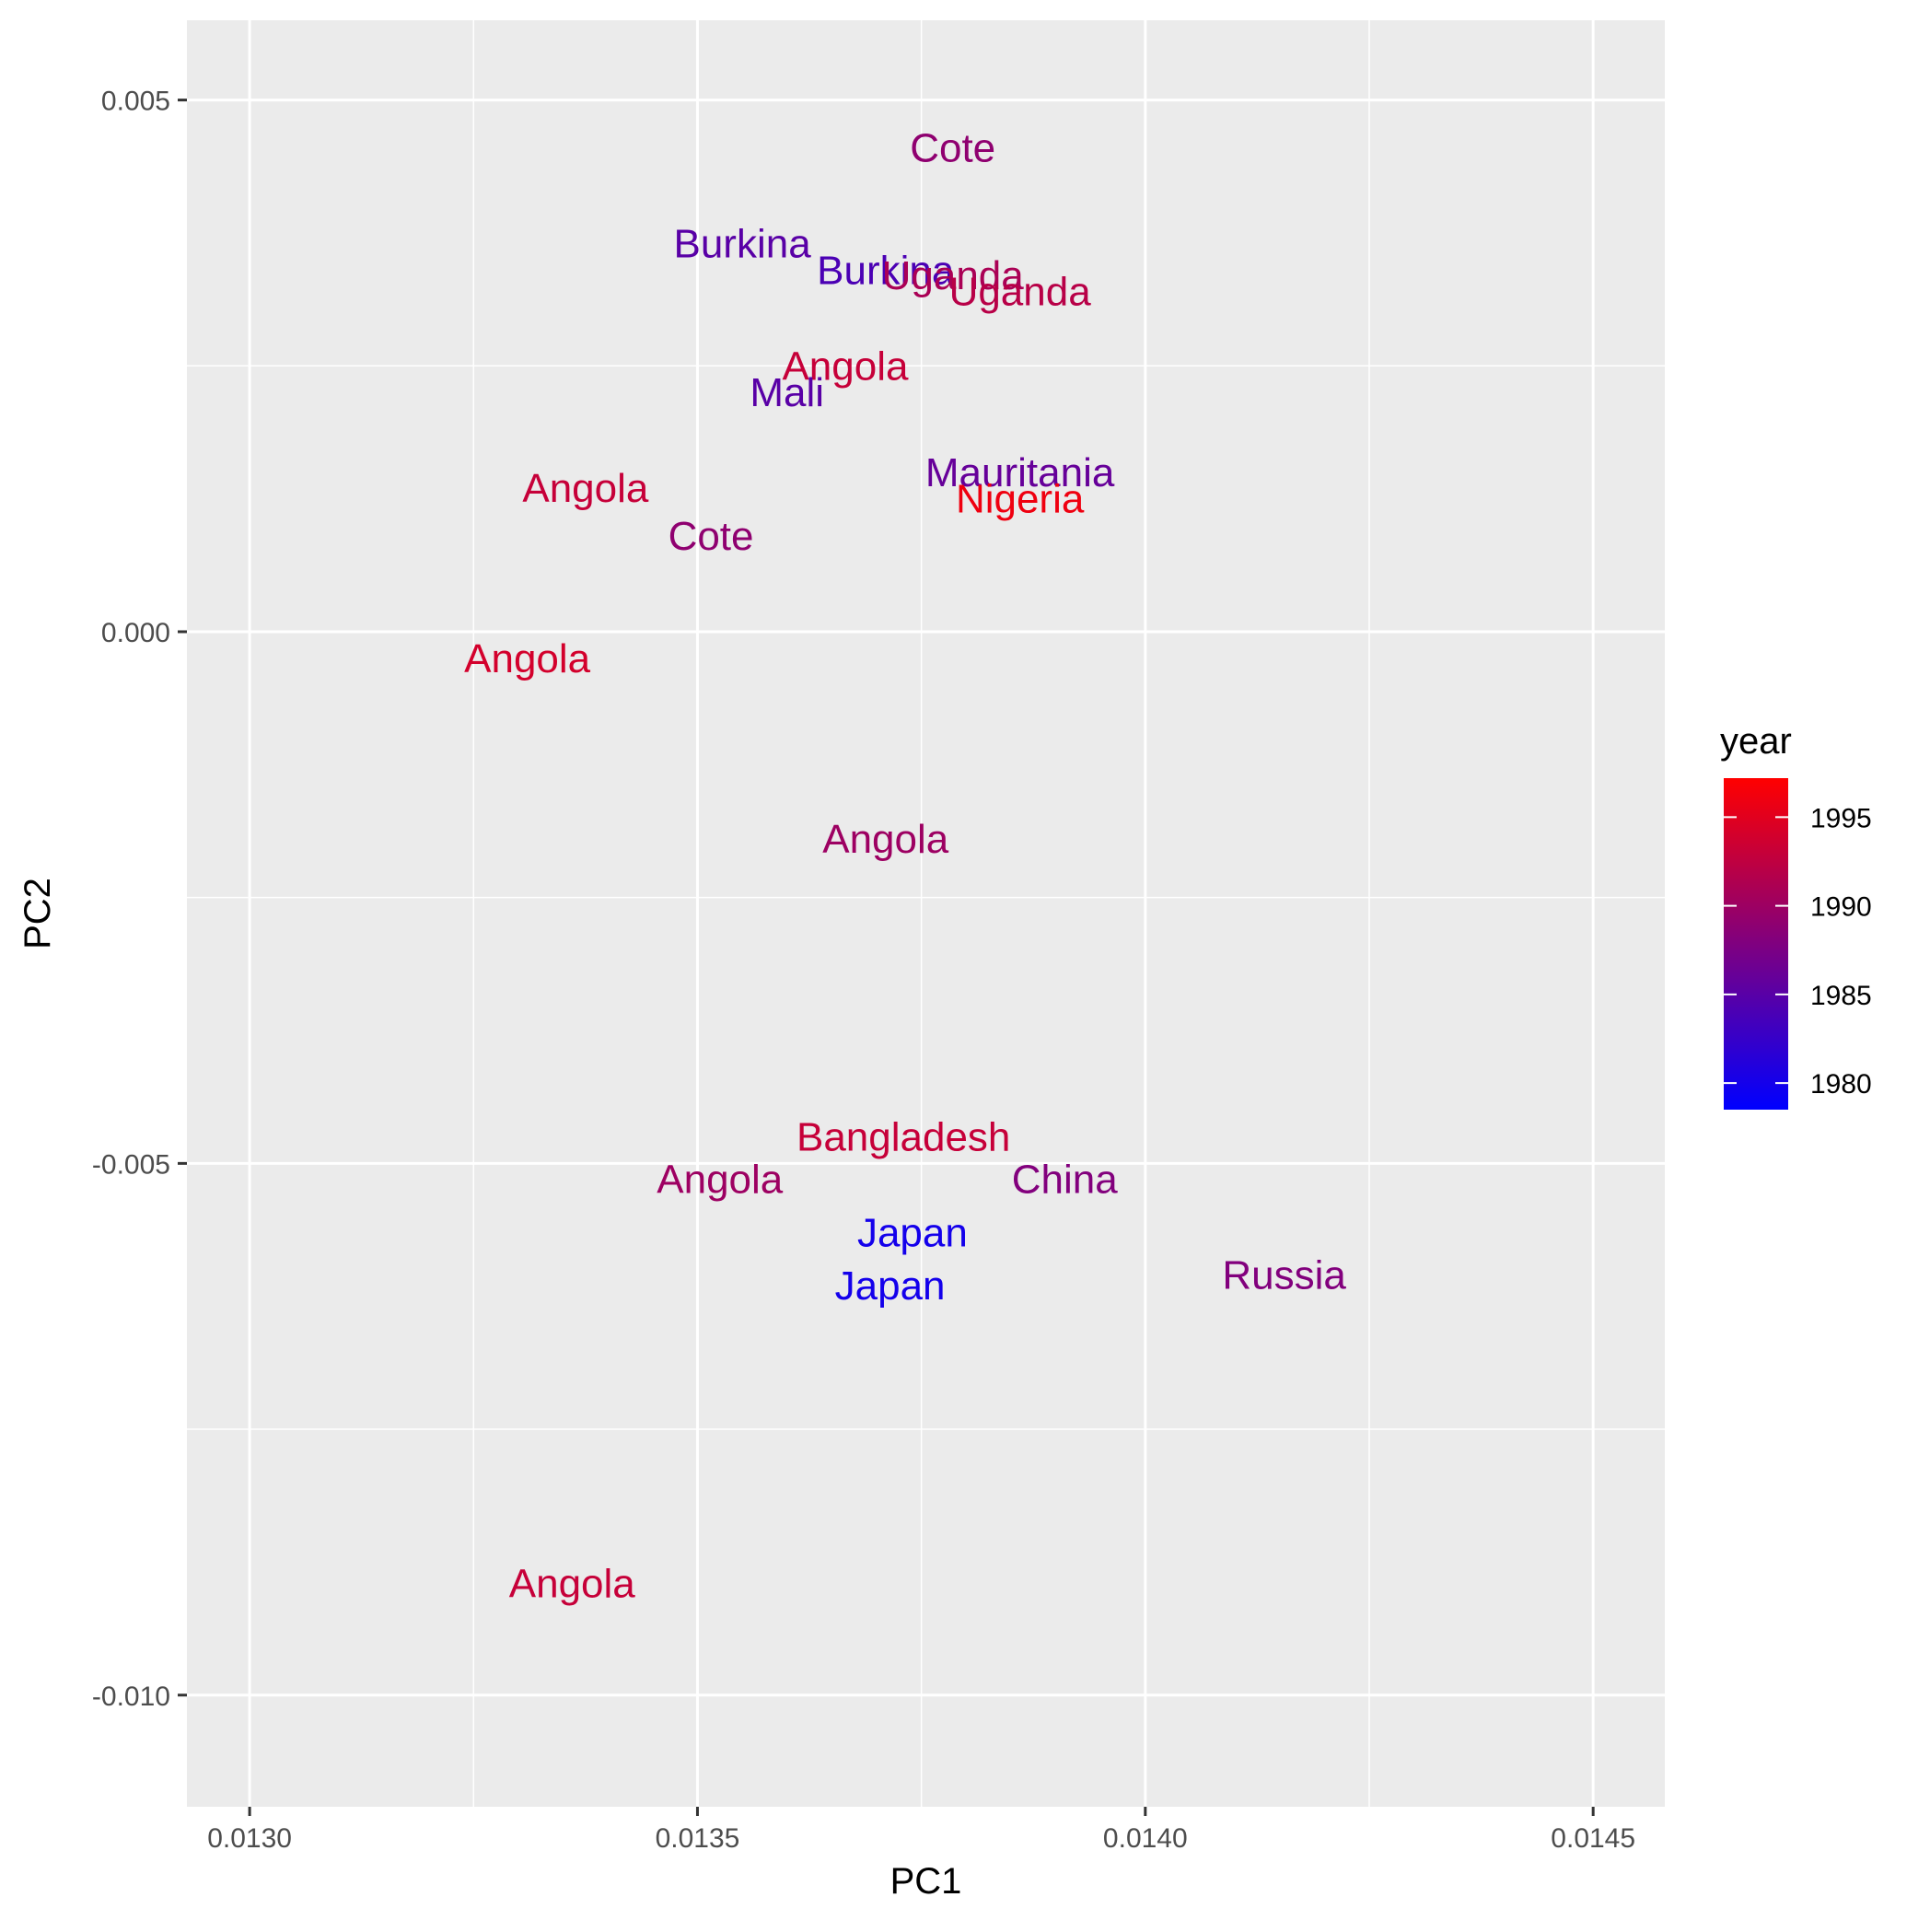  What do you see at coordinates (131, 1697) in the screenshot?
I see `y-tick-label: -0.010` at bounding box center [131, 1697].